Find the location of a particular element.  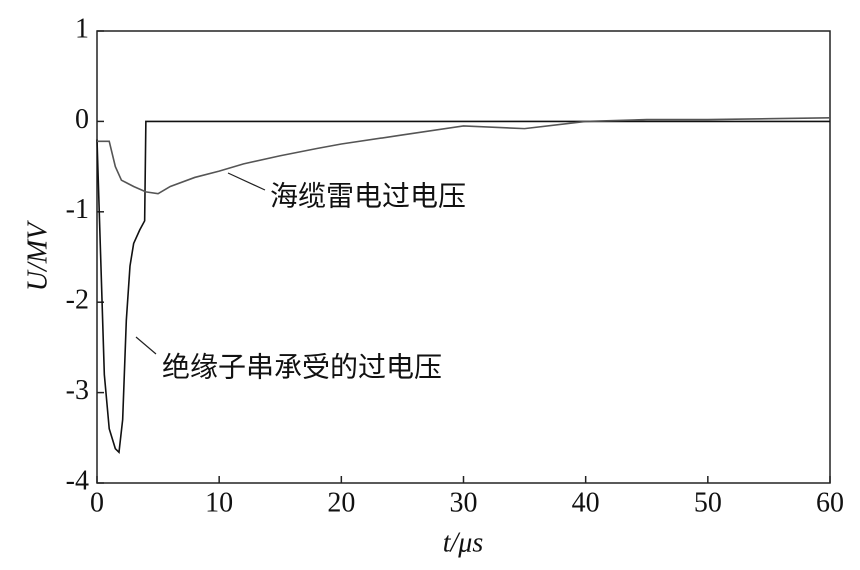

x-tick-label: 30 is located at coordinates (464, 502).